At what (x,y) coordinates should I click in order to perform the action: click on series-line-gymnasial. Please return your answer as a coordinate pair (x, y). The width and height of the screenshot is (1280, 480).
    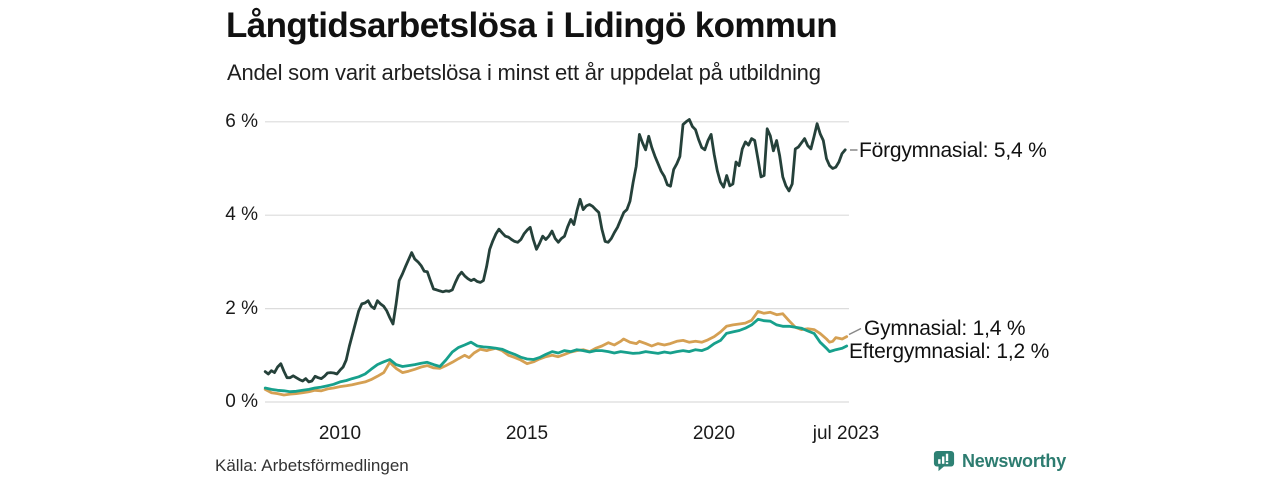
    Looking at the image, I should click on (556, 353).